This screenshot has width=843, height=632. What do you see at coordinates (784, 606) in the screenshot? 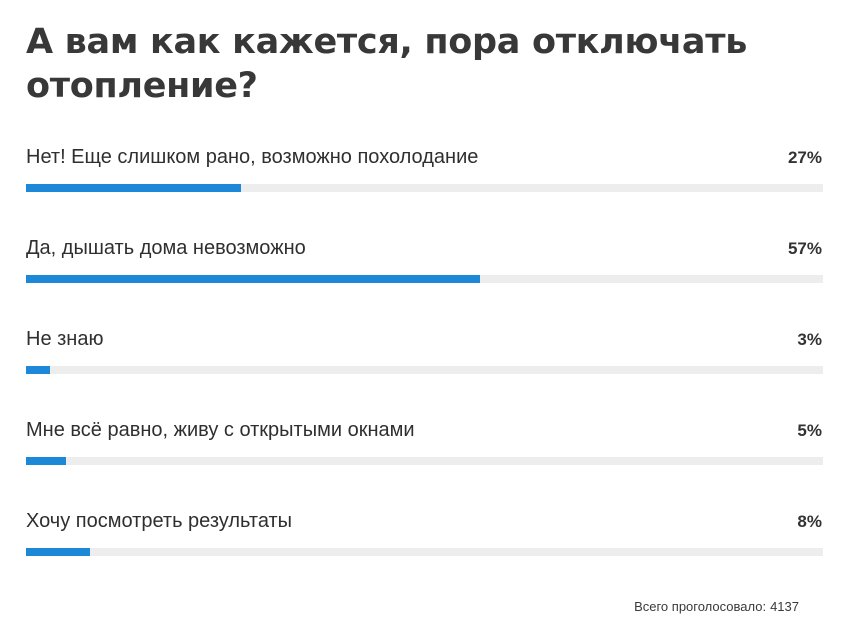
I see `total-votes-count: 4137` at bounding box center [784, 606].